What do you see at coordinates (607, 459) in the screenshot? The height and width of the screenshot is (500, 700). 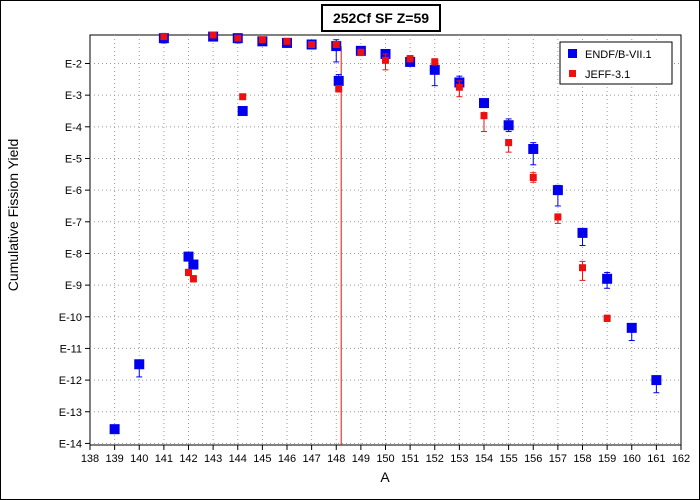 I see `x-tick-label: 159` at bounding box center [607, 459].